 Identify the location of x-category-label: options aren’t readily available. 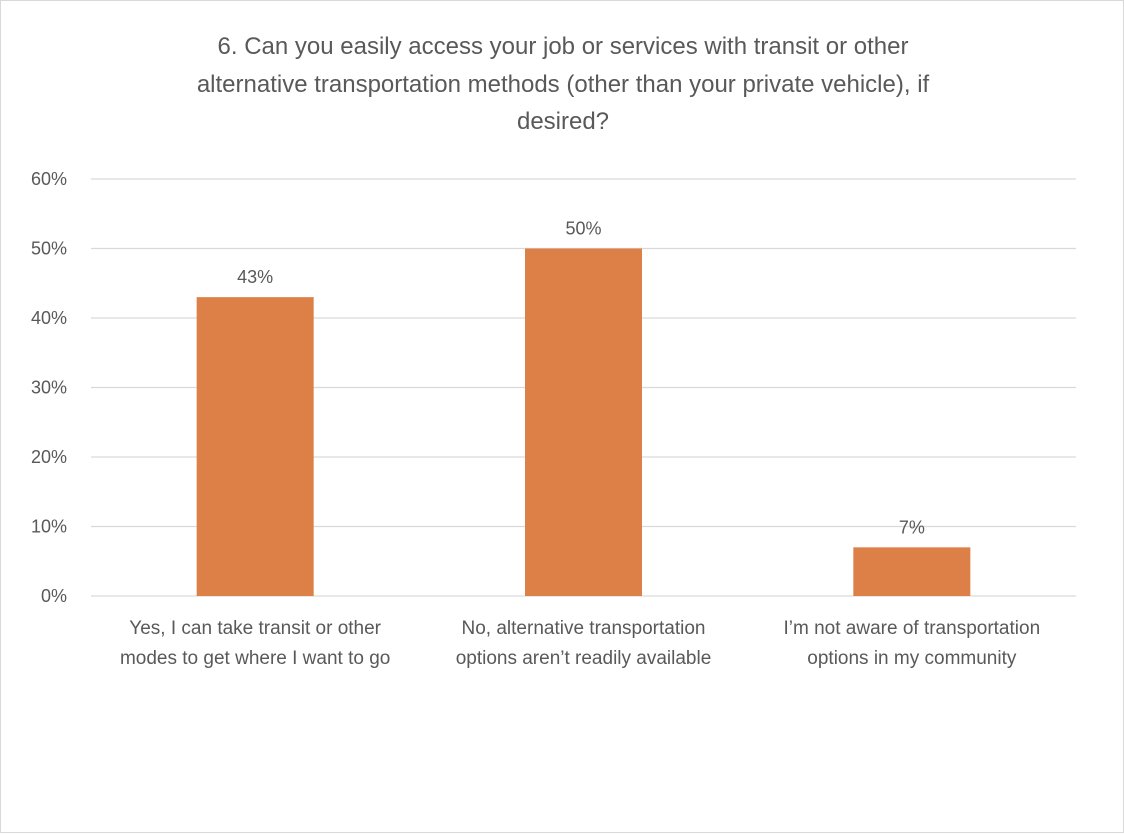
(584, 658).